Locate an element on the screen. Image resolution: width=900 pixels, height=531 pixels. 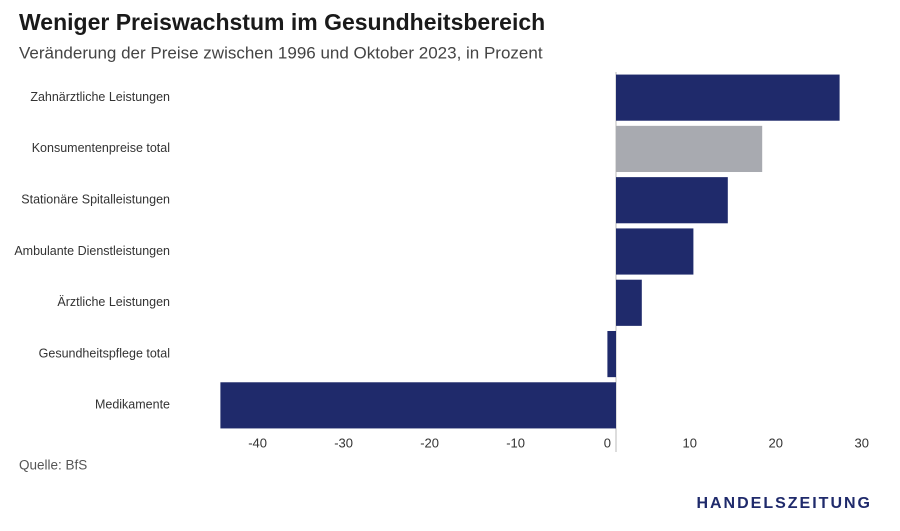
x-tick-label: -10 is located at coordinates (515, 442).